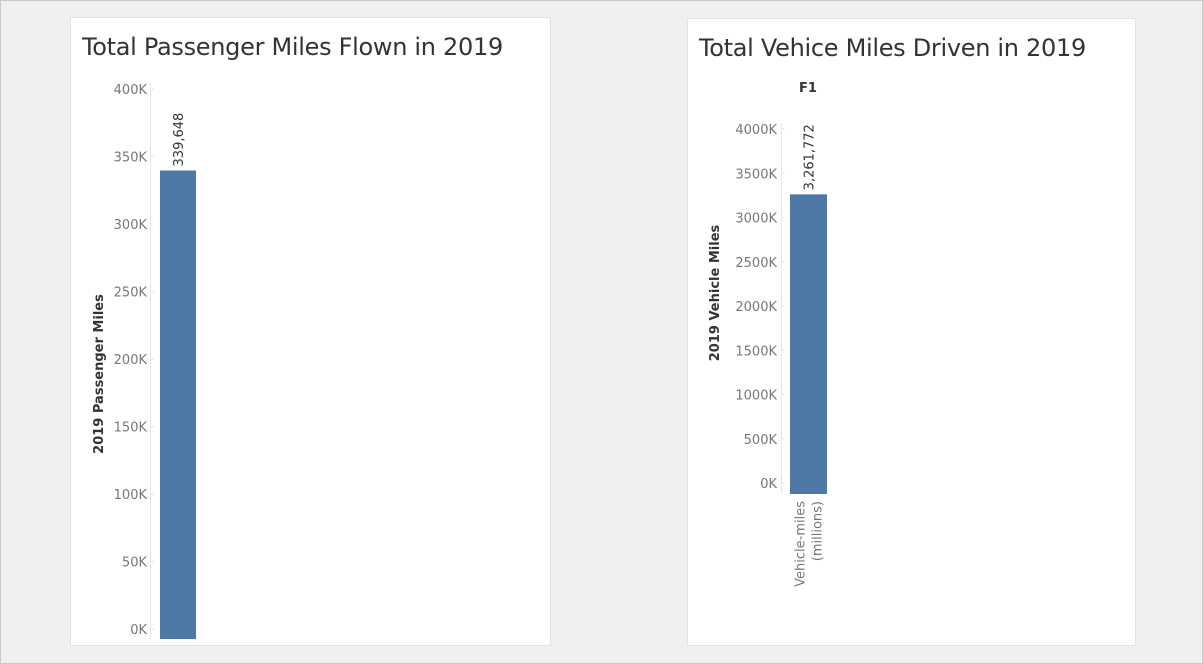  I want to click on y-tick-label: 100K, so click(131, 495).